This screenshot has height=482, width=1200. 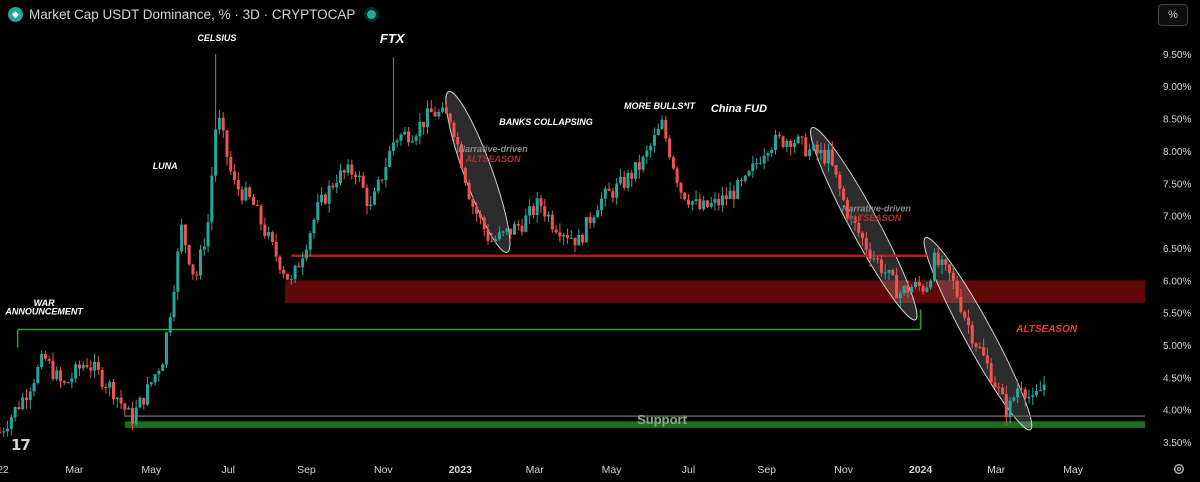 I want to click on crypto-logo-icon: ◆, so click(x=15, y=14).